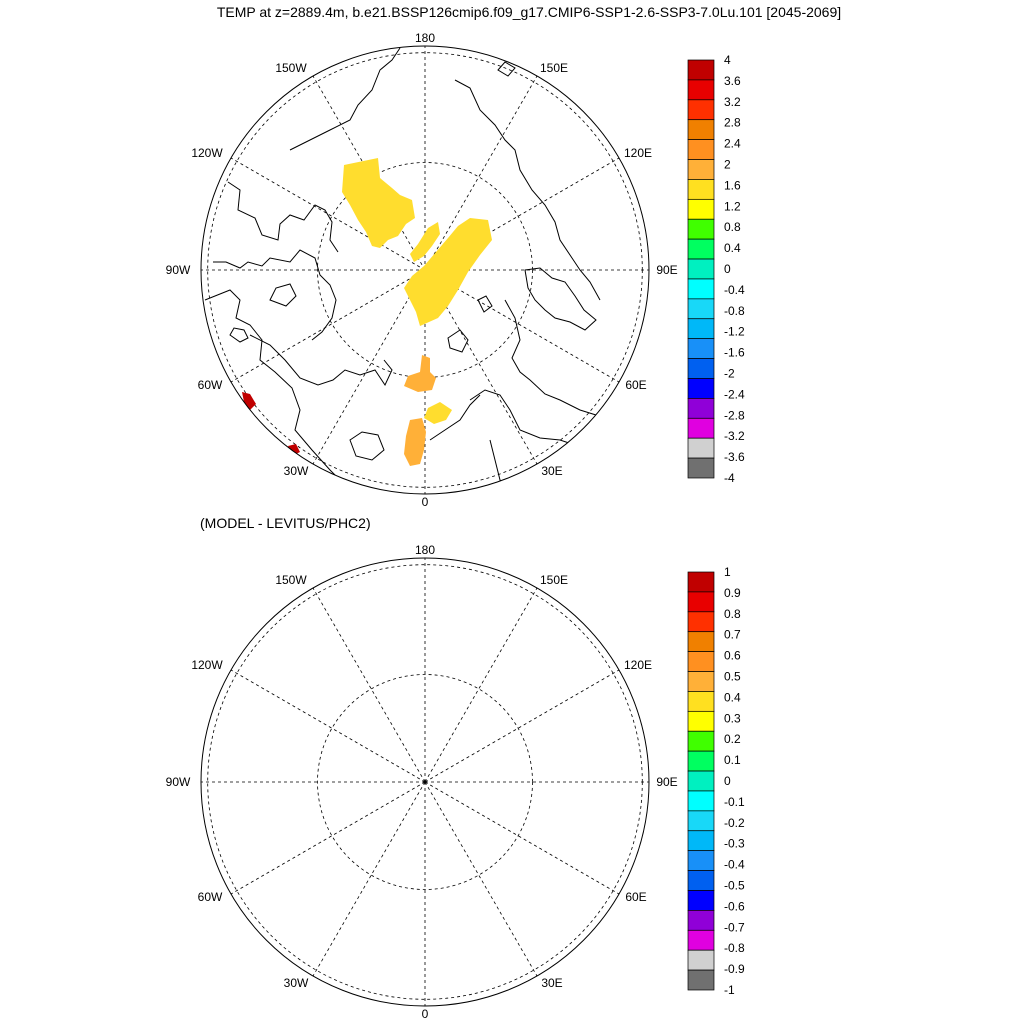  Describe the element at coordinates (732, 81) in the screenshot. I see `colorbar-tick-label: 3.6` at that location.